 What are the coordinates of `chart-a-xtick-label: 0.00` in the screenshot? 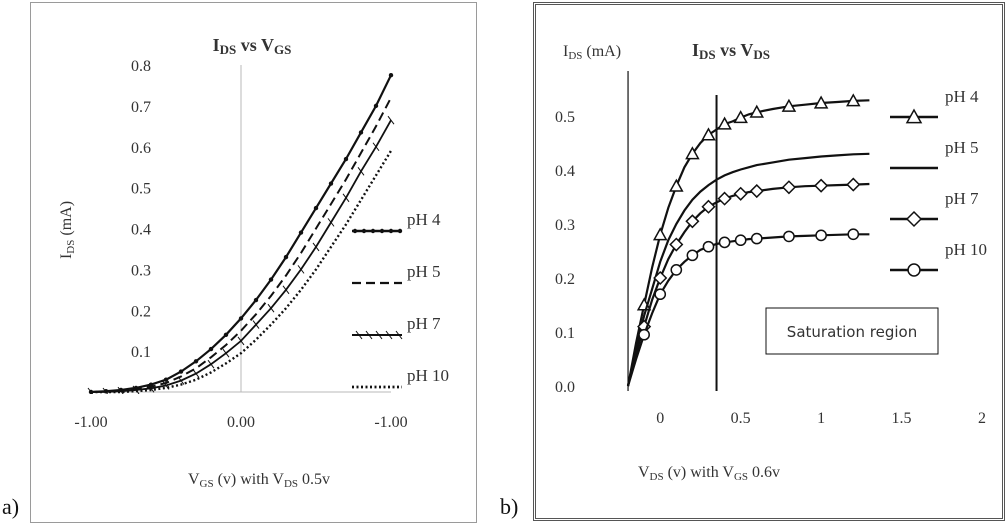 It's located at (241, 422).